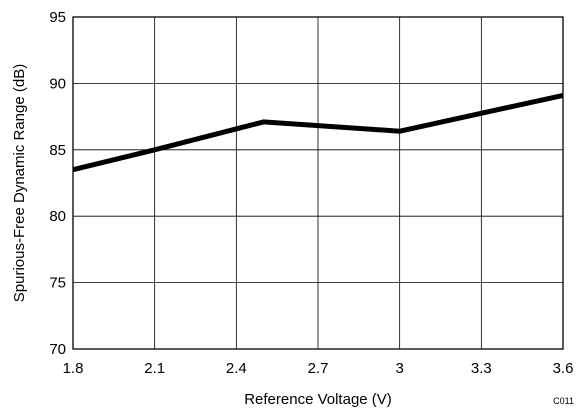 Image resolution: width=576 pixels, height=408 pixels. I want to click on x-axis-label: Reference Voltage (V), so click(318, 399).